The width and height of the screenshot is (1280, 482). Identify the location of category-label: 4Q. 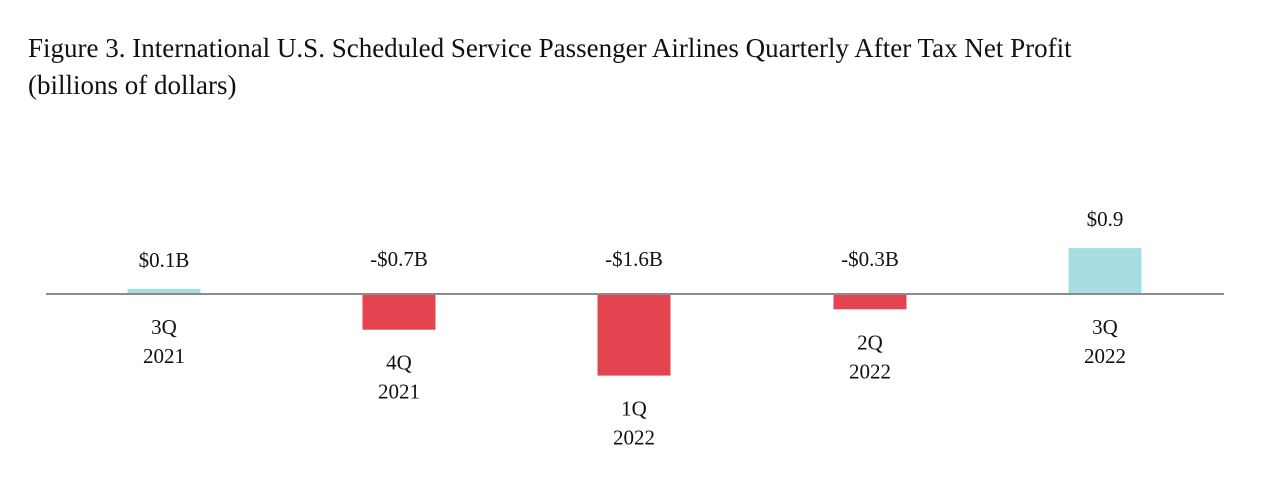
(399, 363).